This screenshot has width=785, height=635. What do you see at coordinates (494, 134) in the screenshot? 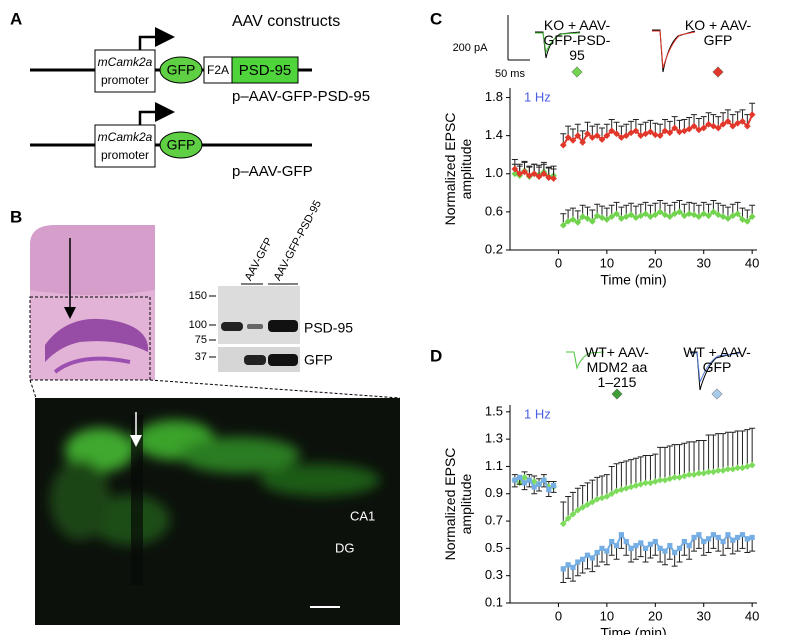
I see `y-tick-label: 1.4` at bounding box center [494, 134].